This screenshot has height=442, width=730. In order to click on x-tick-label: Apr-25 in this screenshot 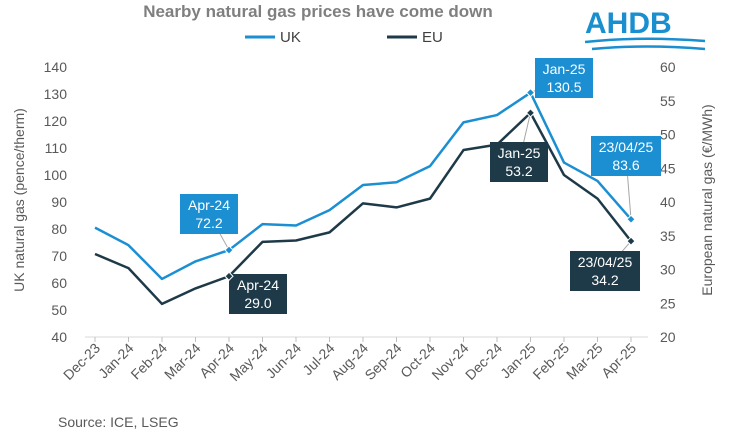, I will do `click(618, 360)`.